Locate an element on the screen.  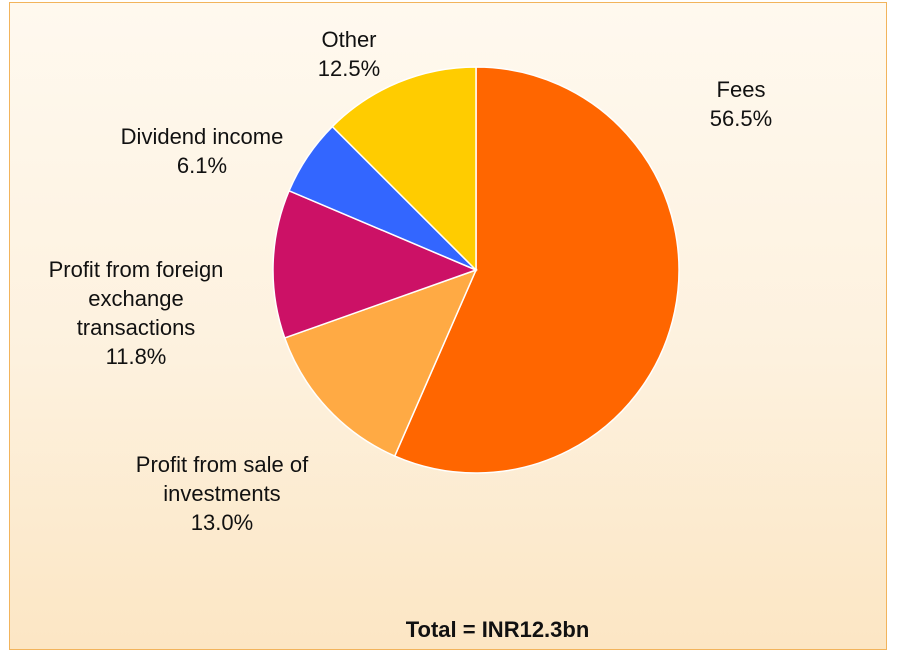
total-annotation: Total = INR12.3bn is located at coordinates (497, 629).